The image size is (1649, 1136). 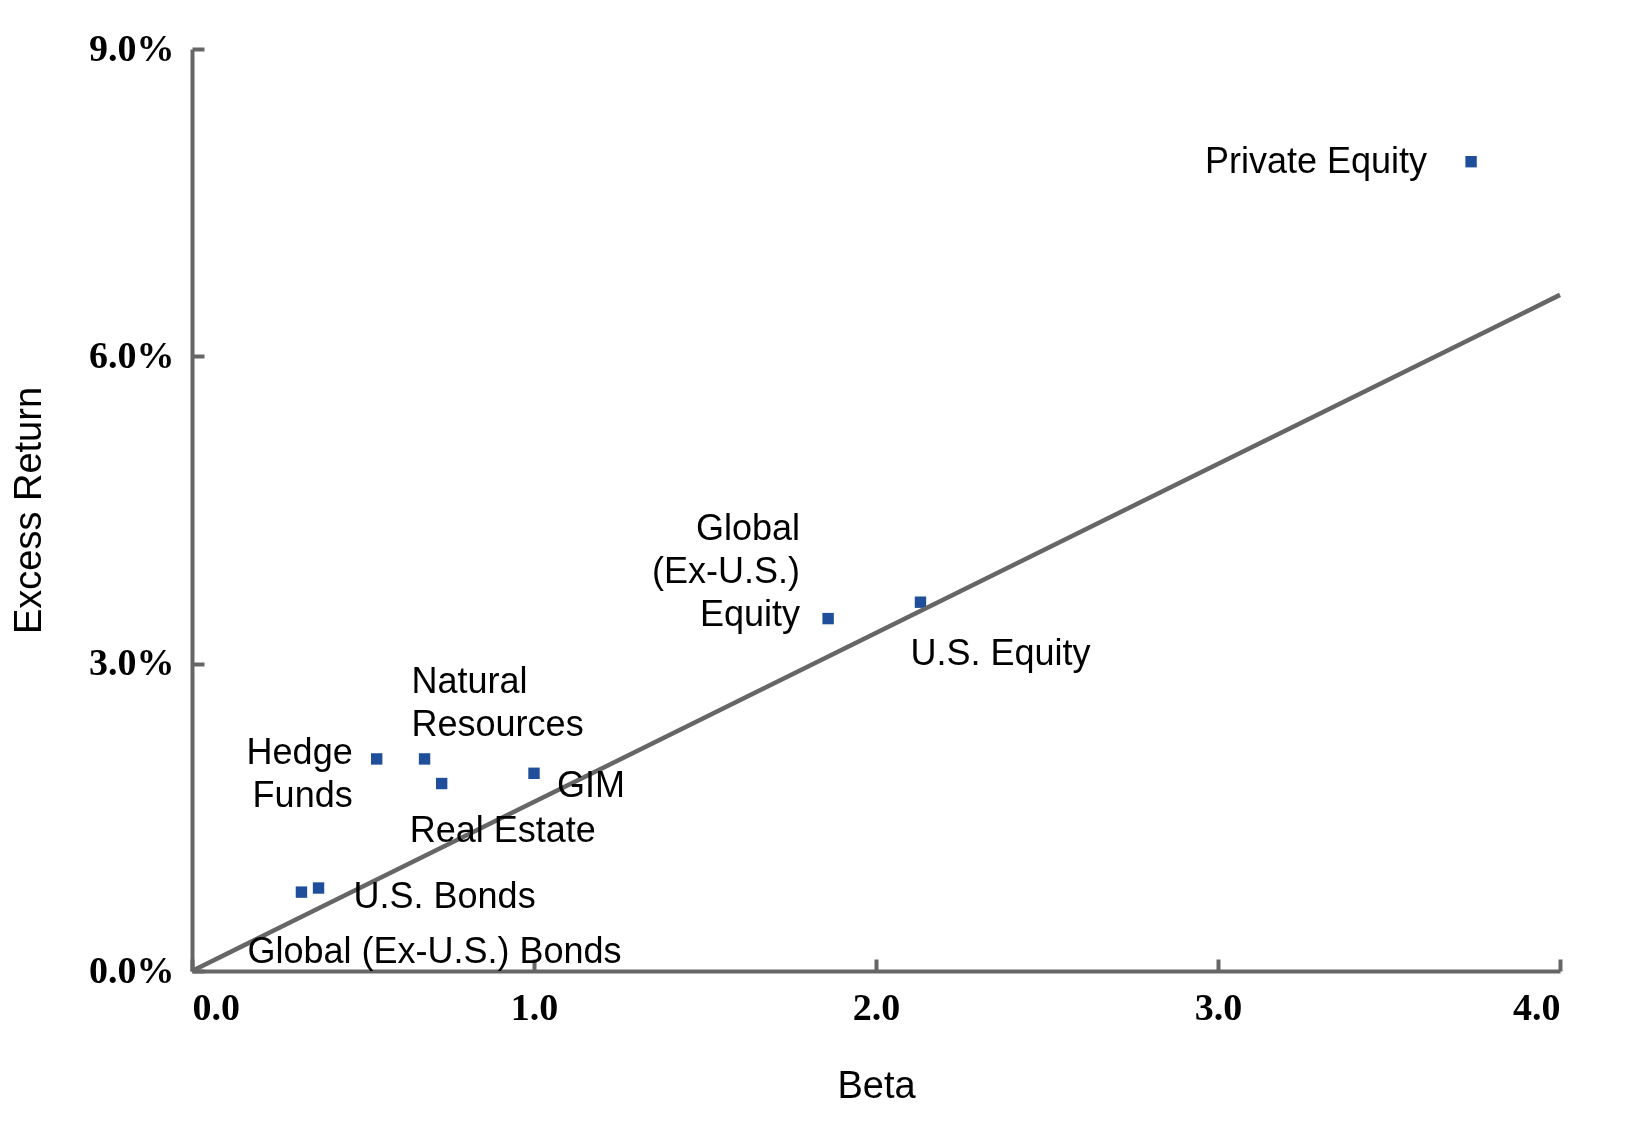 What do you see at coordinates (591, 785) in the screenshot?
I see `annotation: GIM` at bounding box center [591, 785].